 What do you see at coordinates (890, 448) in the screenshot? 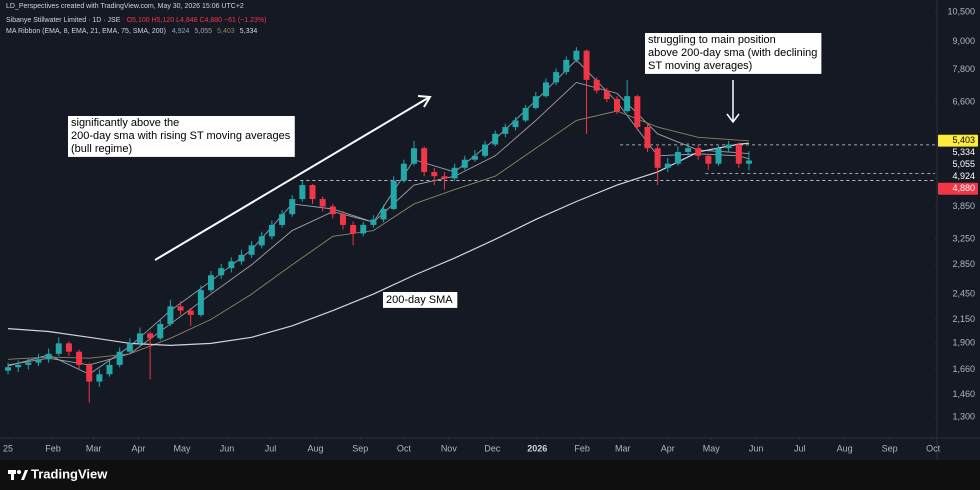
I see `x-tick-label: Sep` at bounding box center [890, 448].